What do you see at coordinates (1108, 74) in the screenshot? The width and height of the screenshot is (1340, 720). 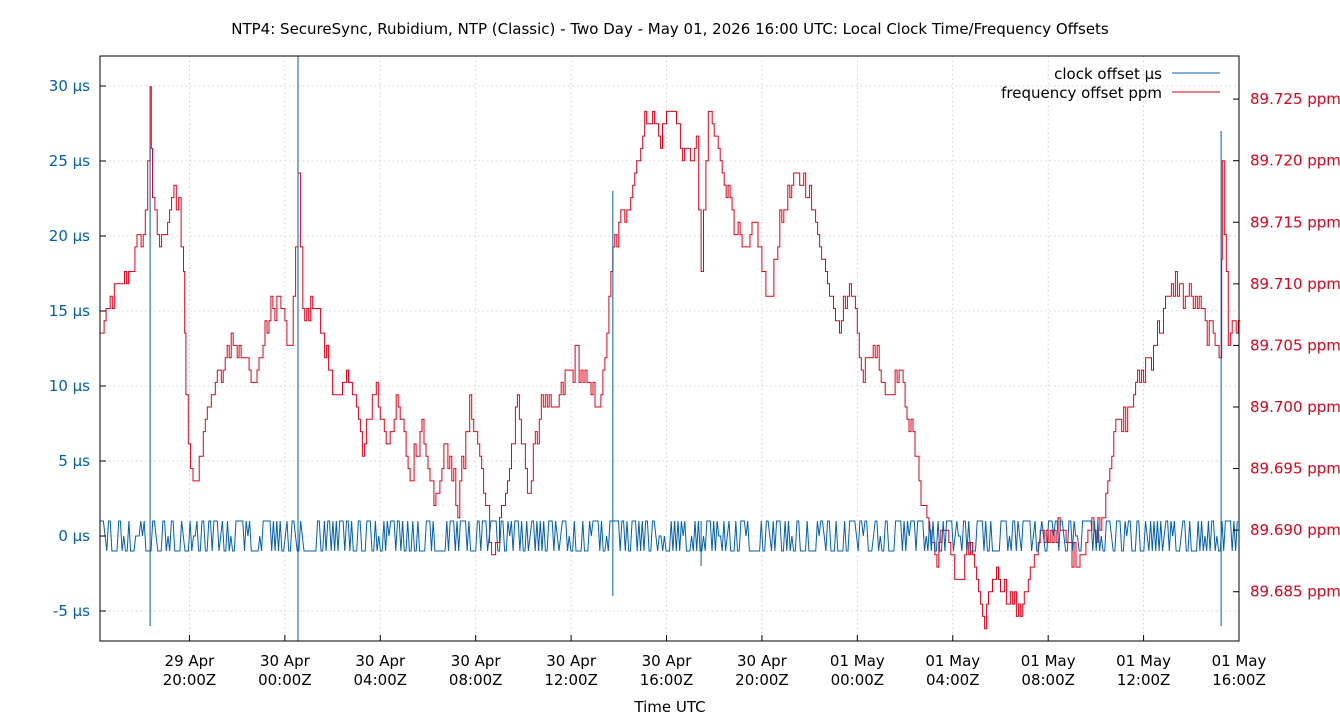 I see `legend-label-clock: clock offset µs` at bounding box center [1108, 74].